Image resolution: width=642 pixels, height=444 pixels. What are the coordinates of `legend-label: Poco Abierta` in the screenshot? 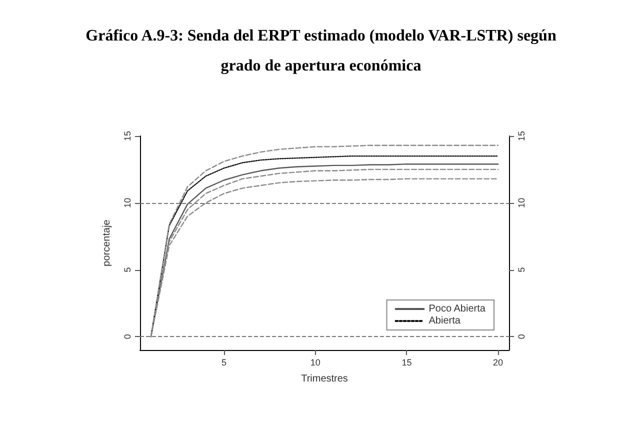 It's located at (457, 309).